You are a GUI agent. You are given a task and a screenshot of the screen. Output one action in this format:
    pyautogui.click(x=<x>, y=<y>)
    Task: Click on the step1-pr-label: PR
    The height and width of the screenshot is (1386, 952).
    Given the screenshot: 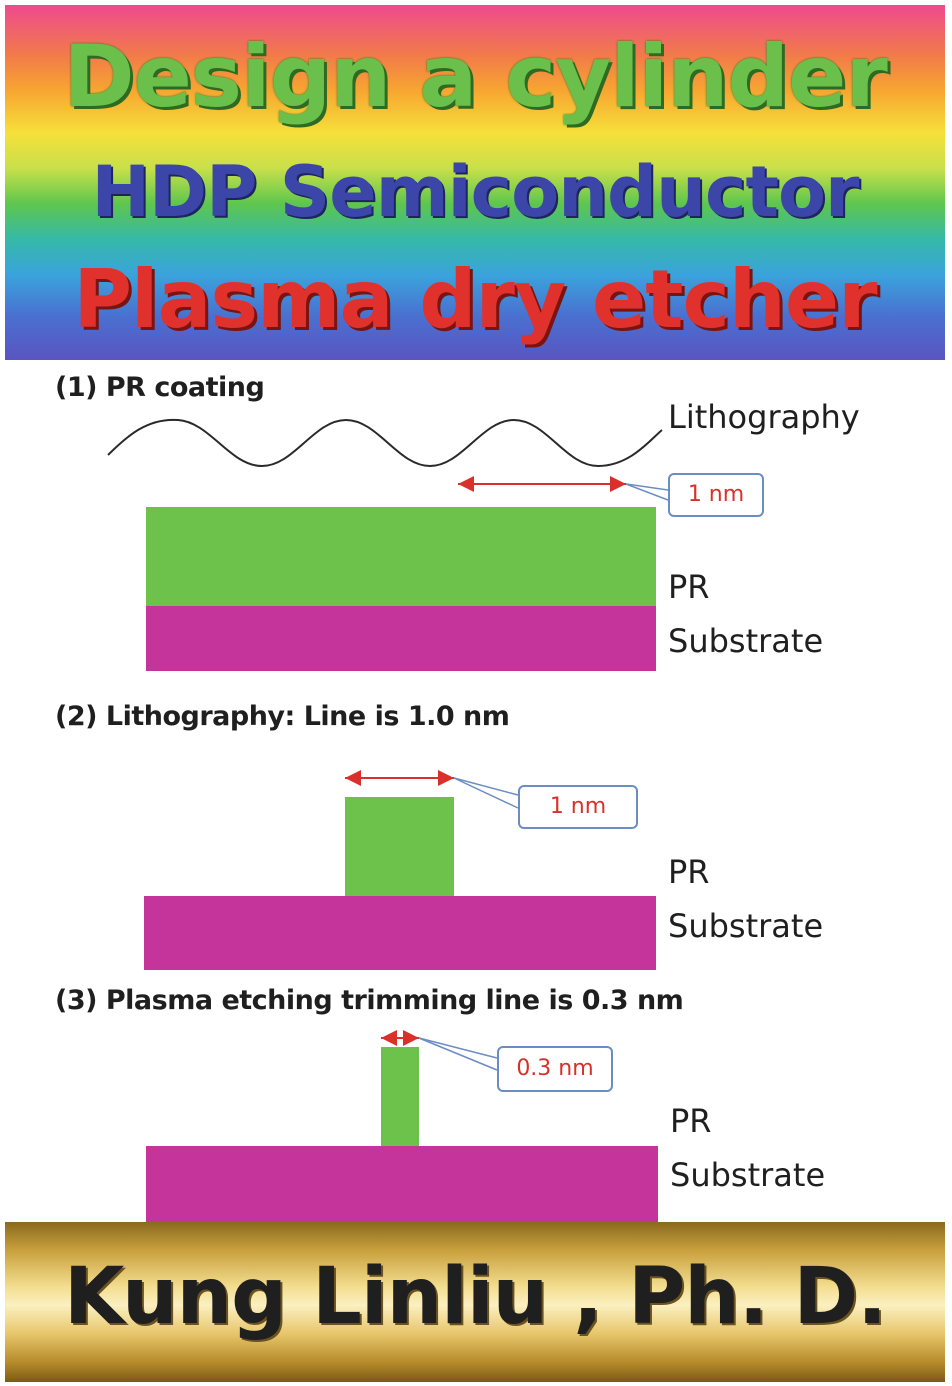 What is the action you would take?
    pyautogui.click(x=689, y=587)
    